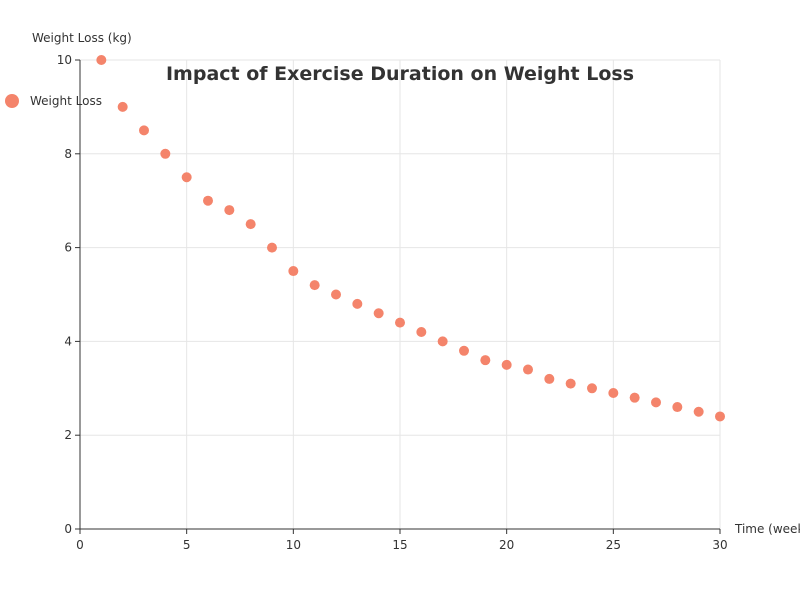 This screenshot has width=800, height=600. Describe the element at coordinates (68, 435) in the screenshot. I see `y-tick-label: 2` at that location.